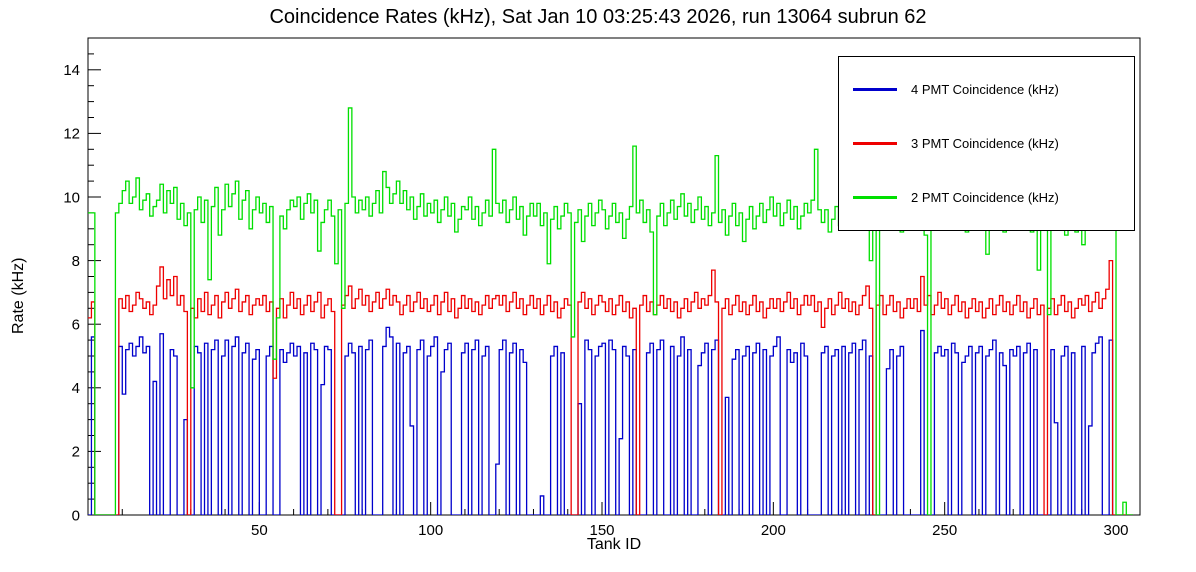 This screenshot has height=572, width=1196. Describe the element at coordinates (614, 544) in the screenshot. I see `x-axis-label: Tank ID` at that location.